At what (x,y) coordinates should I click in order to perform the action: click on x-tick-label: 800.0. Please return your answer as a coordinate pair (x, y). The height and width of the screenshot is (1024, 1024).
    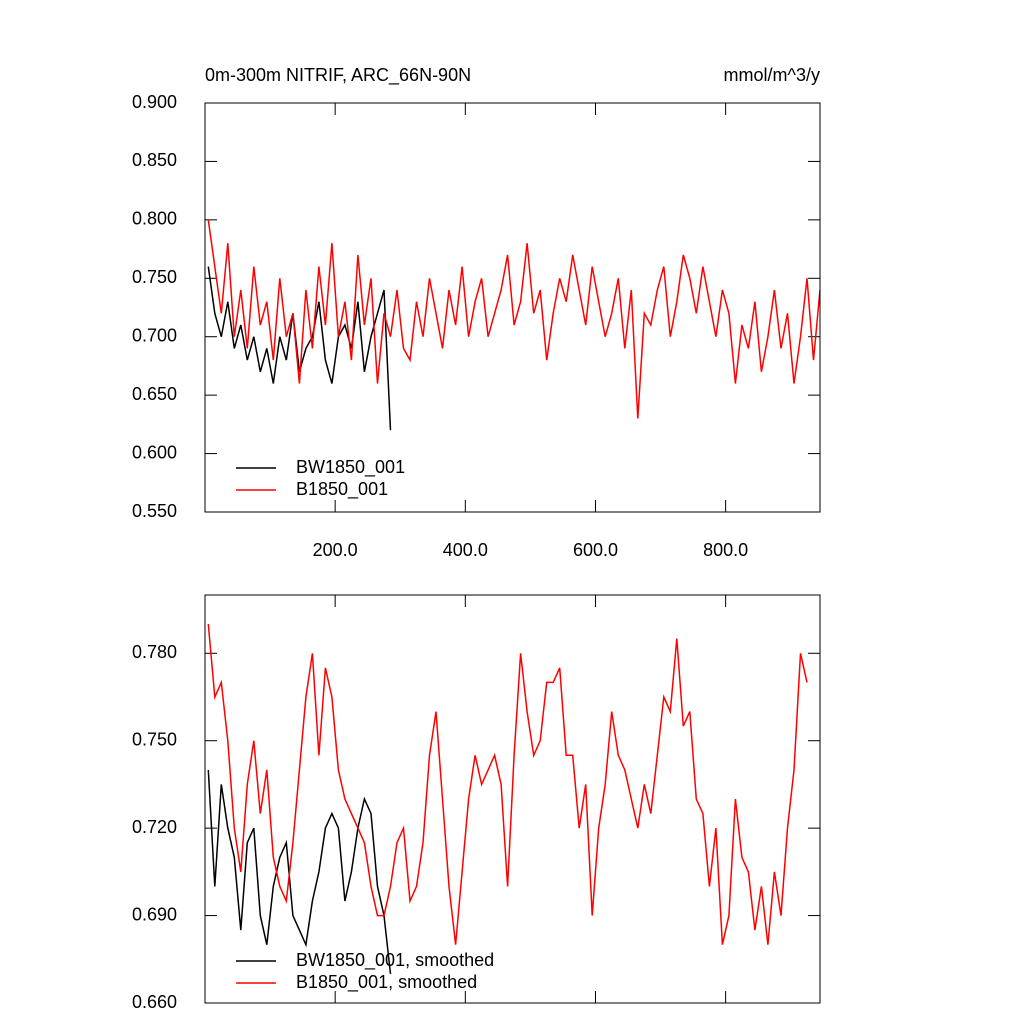
    Looking at the image, I should click on (725, 550).